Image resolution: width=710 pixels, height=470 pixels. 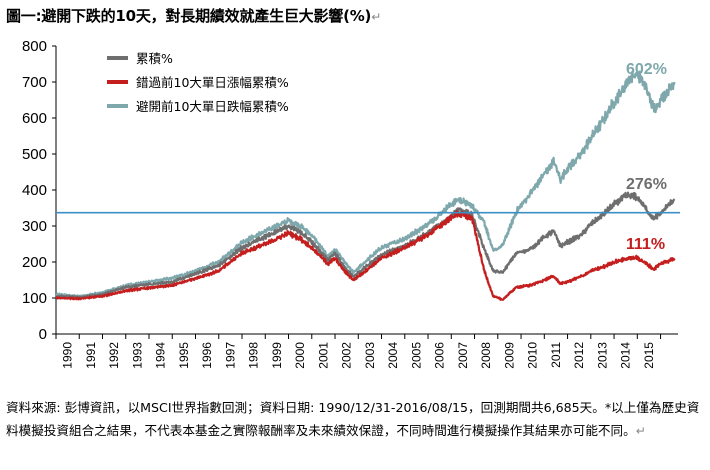 I want to click on x-tick-label: 1990, so click(x=68, y=355).